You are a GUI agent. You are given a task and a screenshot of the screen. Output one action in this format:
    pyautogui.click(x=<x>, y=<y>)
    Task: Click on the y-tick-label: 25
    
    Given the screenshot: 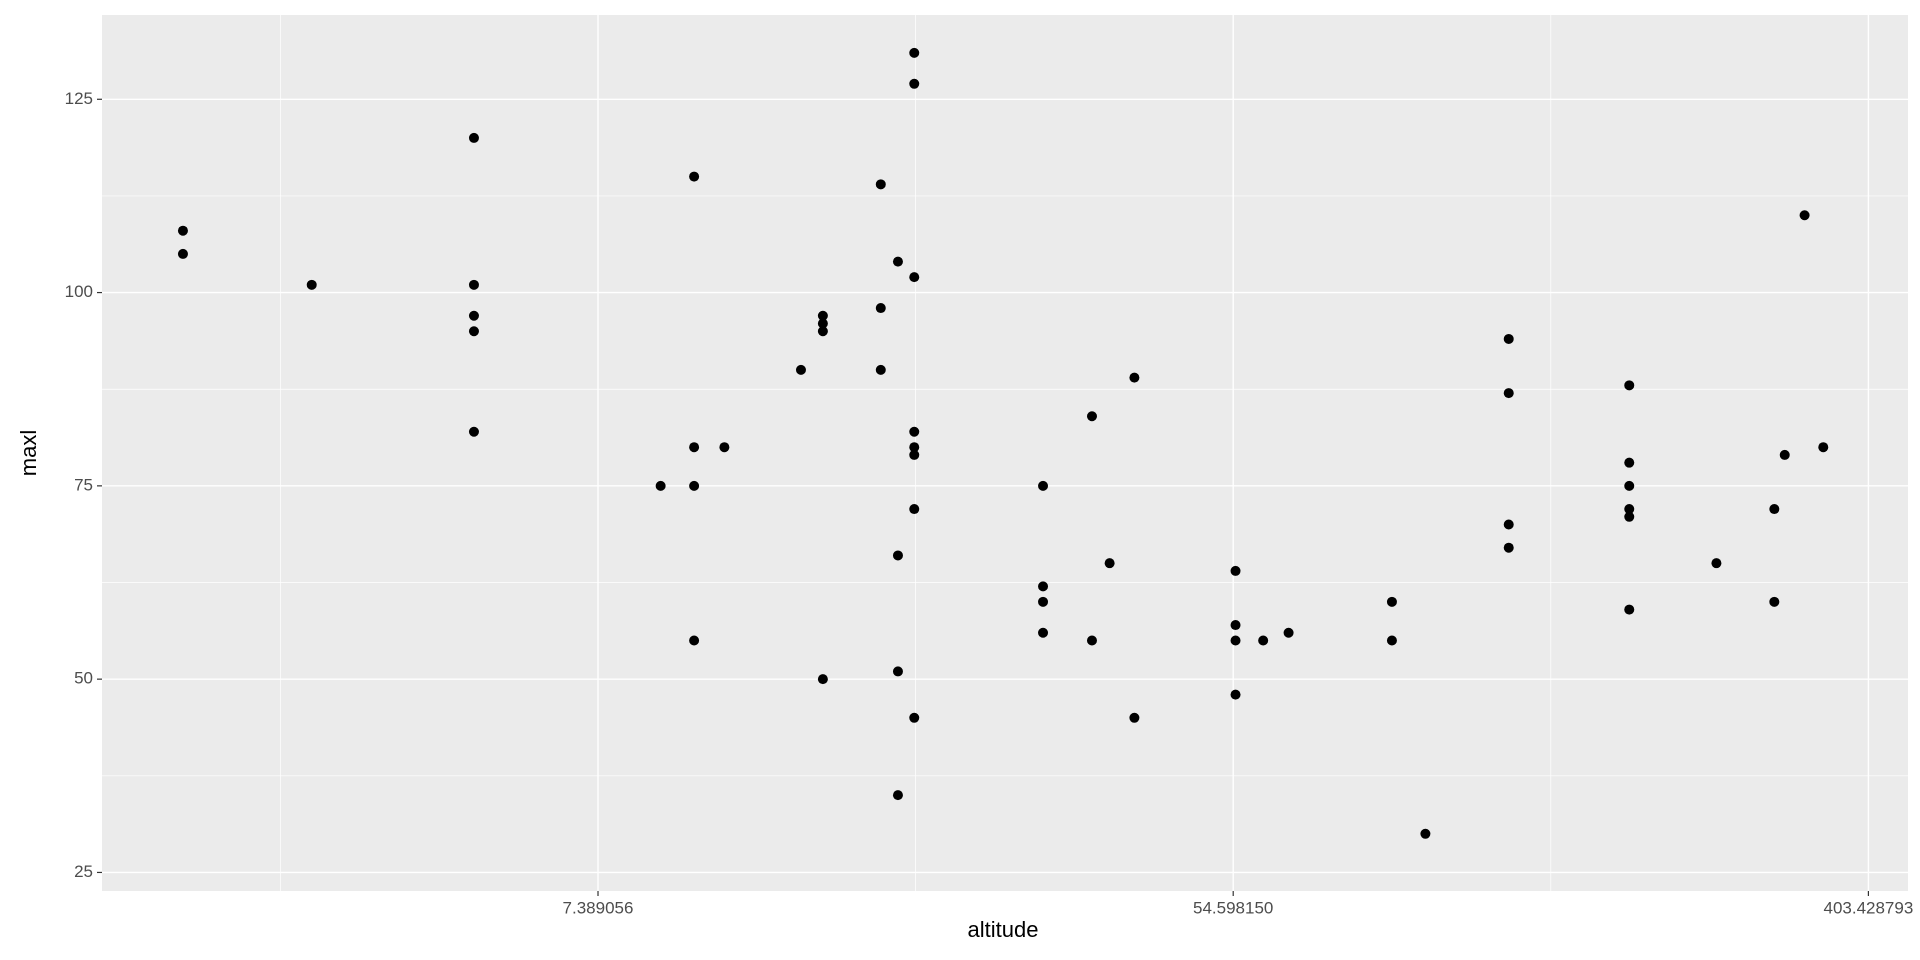 What is the action you would take?
    pyautogui.click(x=83, y=871)
    